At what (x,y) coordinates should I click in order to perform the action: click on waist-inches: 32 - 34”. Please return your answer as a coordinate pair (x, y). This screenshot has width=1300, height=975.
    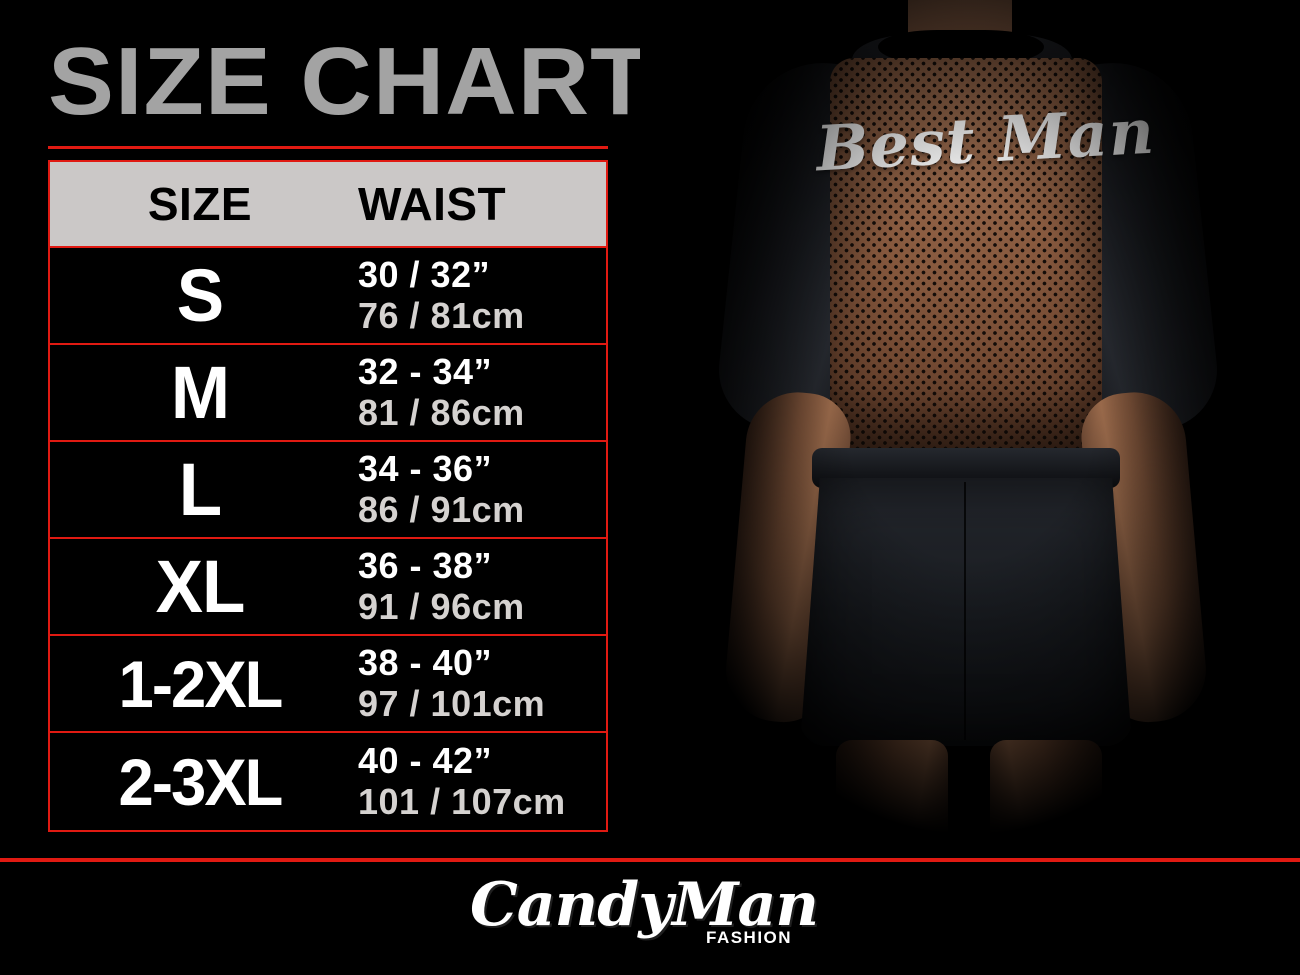
    Looking at the image, I should click on (425, 371).